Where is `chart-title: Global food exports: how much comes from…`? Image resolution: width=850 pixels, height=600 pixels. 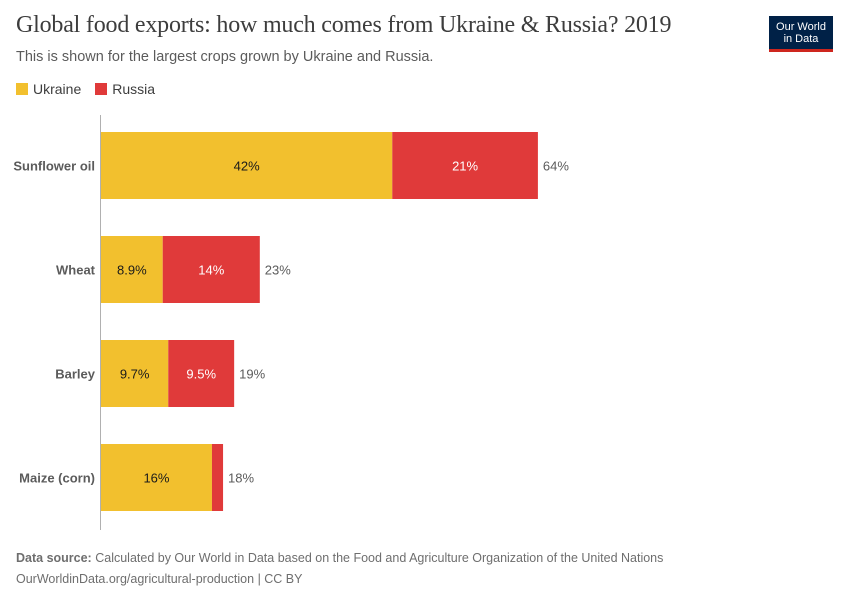 chart-title: Global food exports: how much comes from… is located at coordinates (344, 25).